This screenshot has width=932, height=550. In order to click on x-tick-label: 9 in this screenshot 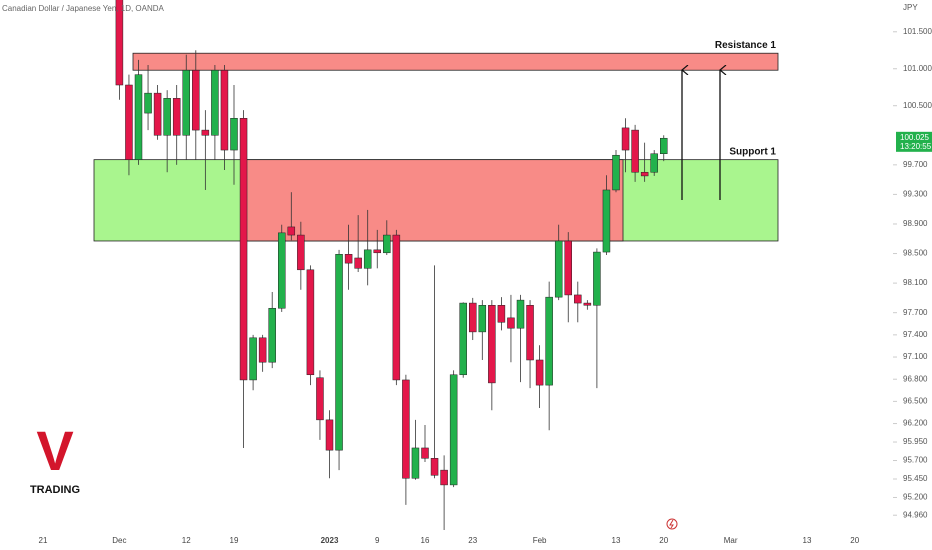, I will do `click(377, 540)`.